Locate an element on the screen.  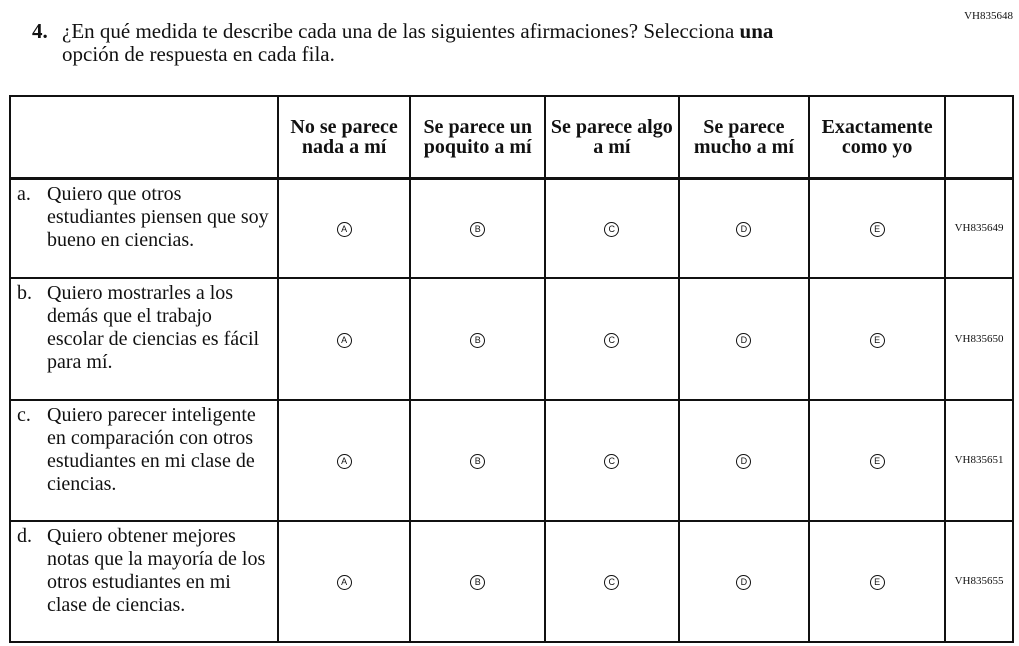
row-code: VH835649 is located at coordinates (979, 228).